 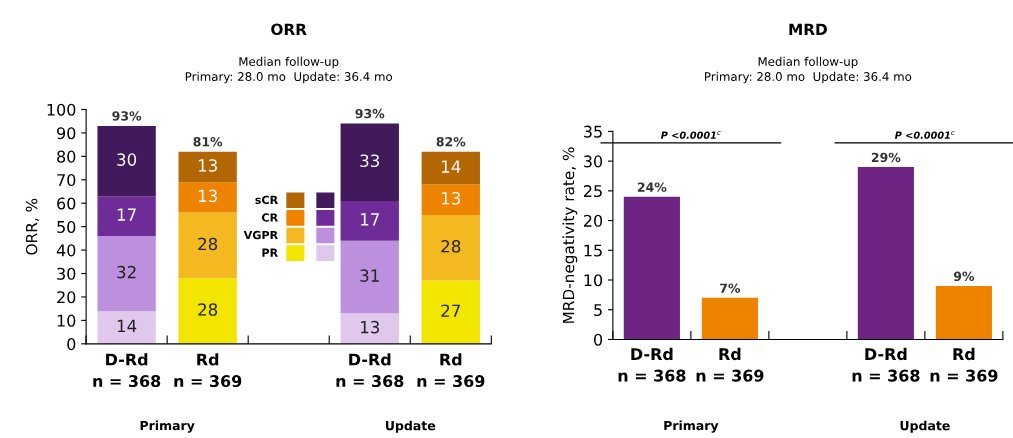 I want to click on data-label: 33, so click(x=370, y=161).